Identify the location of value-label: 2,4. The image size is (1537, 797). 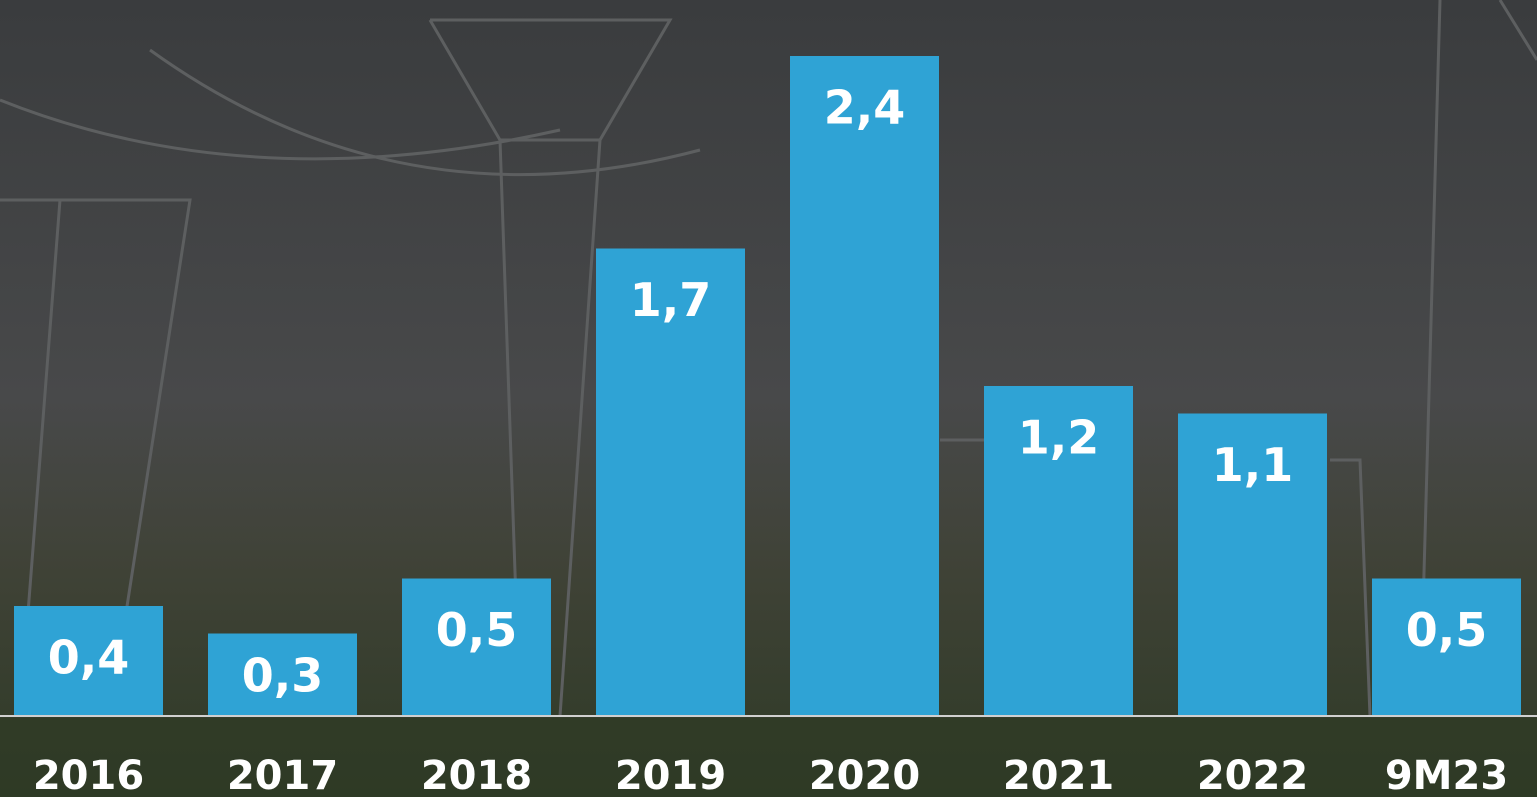
(865, 108).